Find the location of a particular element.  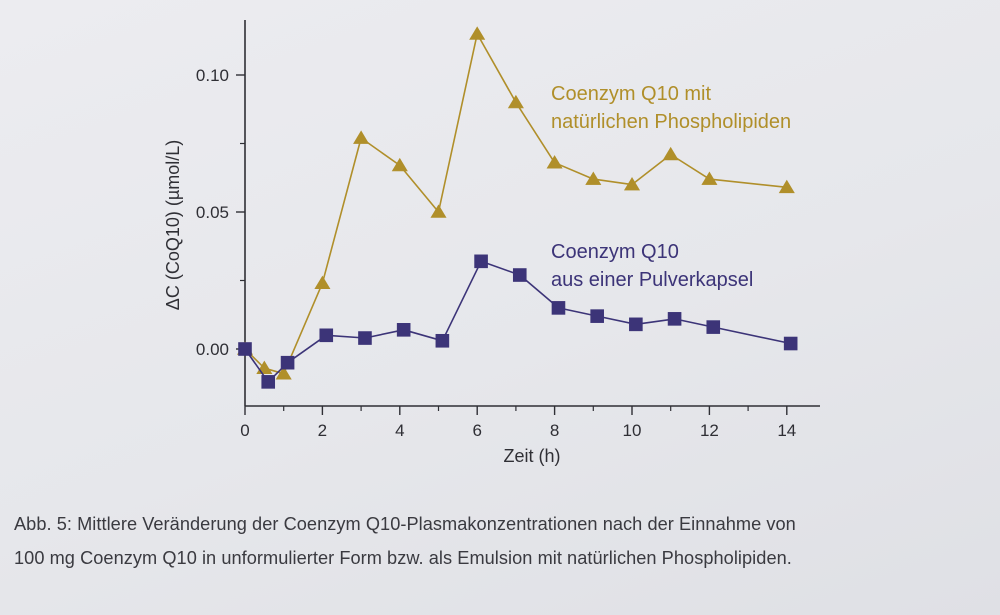

x-tick-label: 12 is located at coordinates (709, 430).